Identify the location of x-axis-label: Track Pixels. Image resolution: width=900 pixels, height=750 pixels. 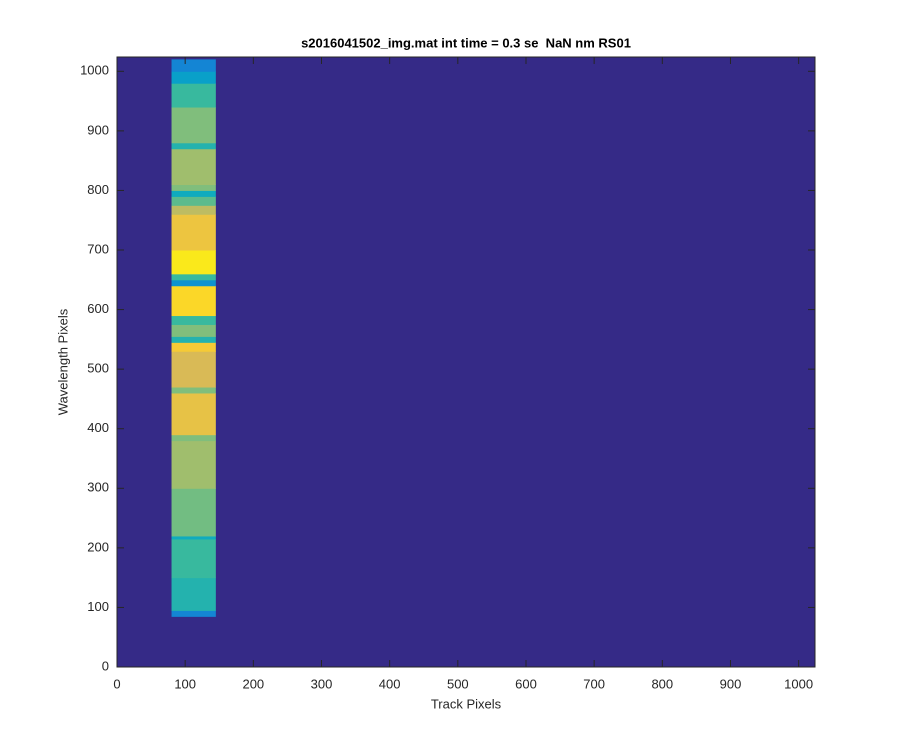
(466, 703).